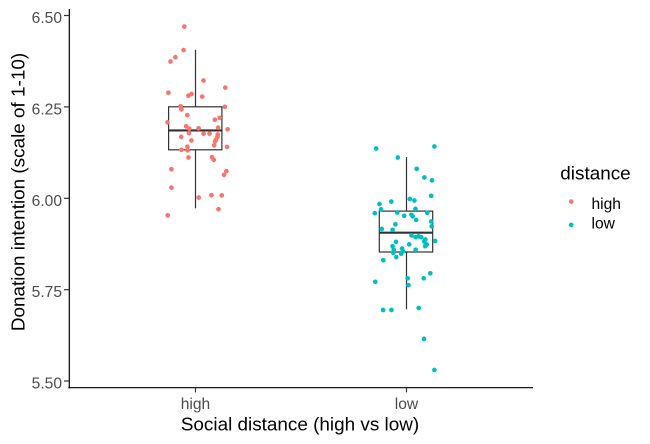 The height and width of the screenshot is (444, 650). What do you see at coordinates (595, 174) in the screenshot?
I see `svg-text: distance` at bounding box center [595, 174].